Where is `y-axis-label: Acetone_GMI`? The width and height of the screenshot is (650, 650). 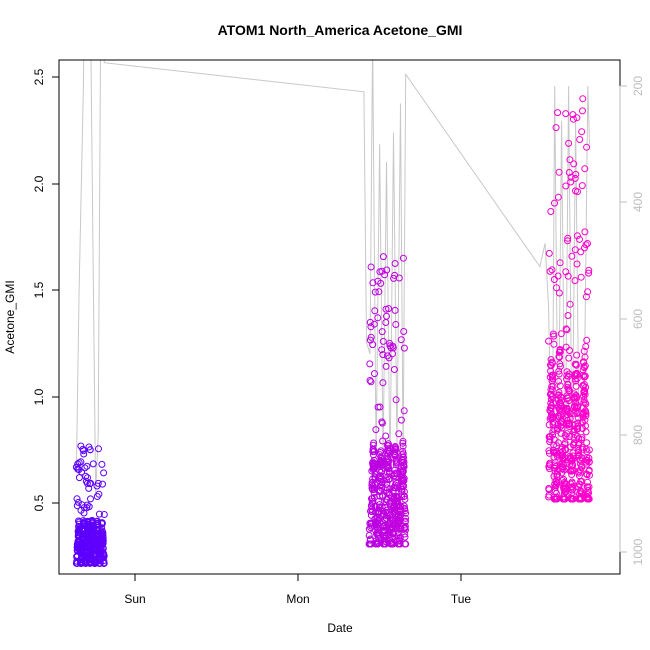 y-axis-label: Acetone_GMI is located at coordinates (10, 316).